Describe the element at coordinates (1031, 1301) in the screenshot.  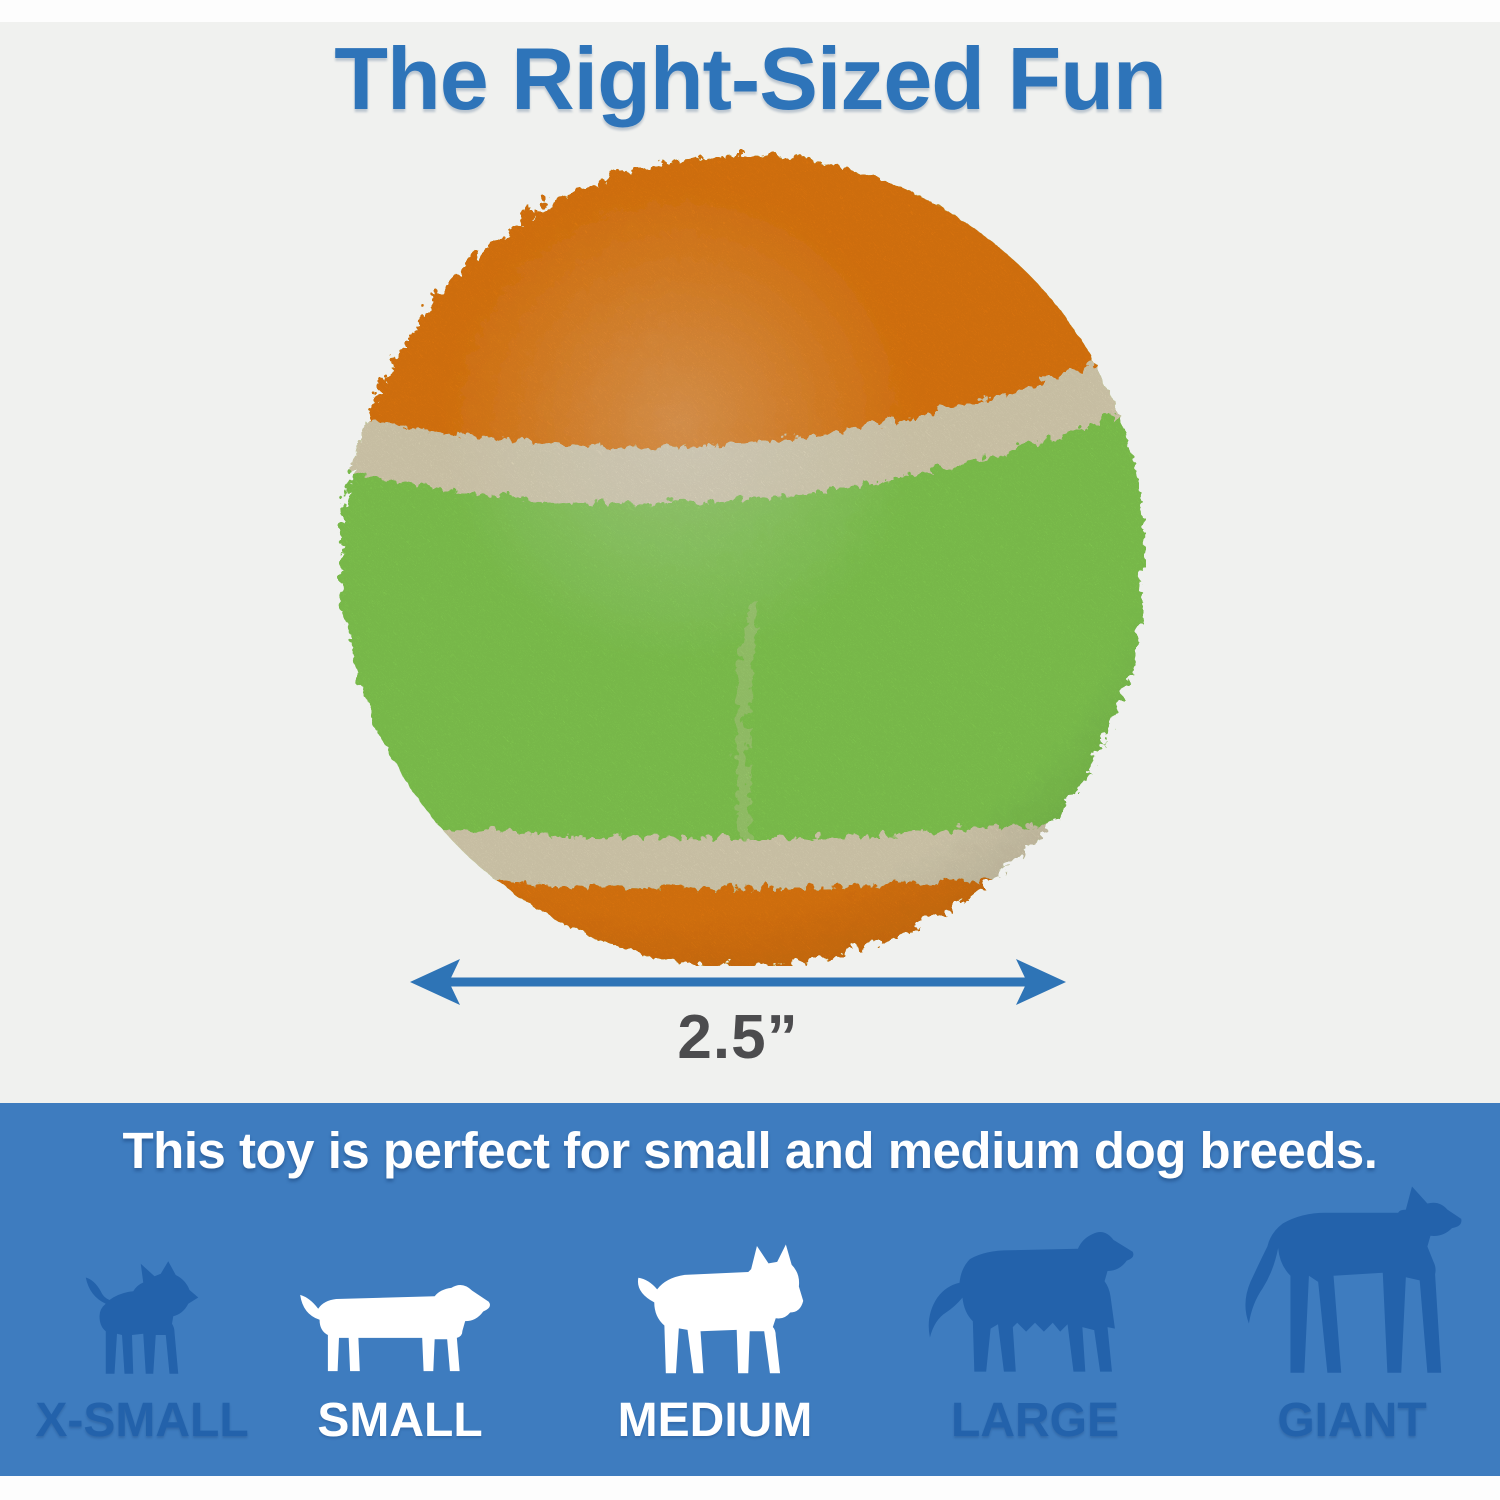
I see `golden-retriever-icon` at that location.